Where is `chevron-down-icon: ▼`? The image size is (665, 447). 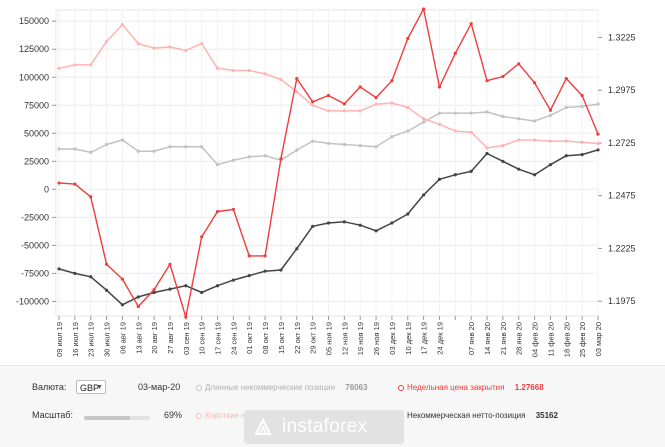
chevron-down-icon: ▼ is located at coordinates (99, 387).